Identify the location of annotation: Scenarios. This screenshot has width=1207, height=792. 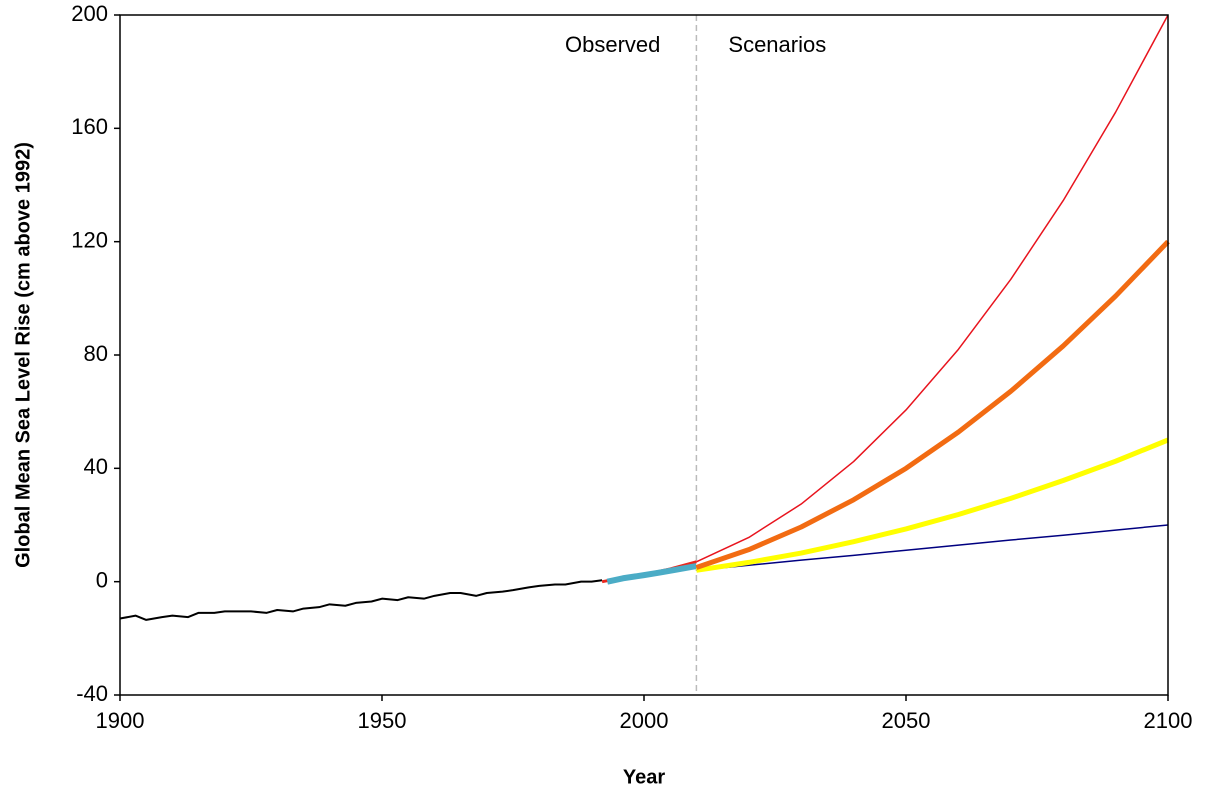
(777, 44).